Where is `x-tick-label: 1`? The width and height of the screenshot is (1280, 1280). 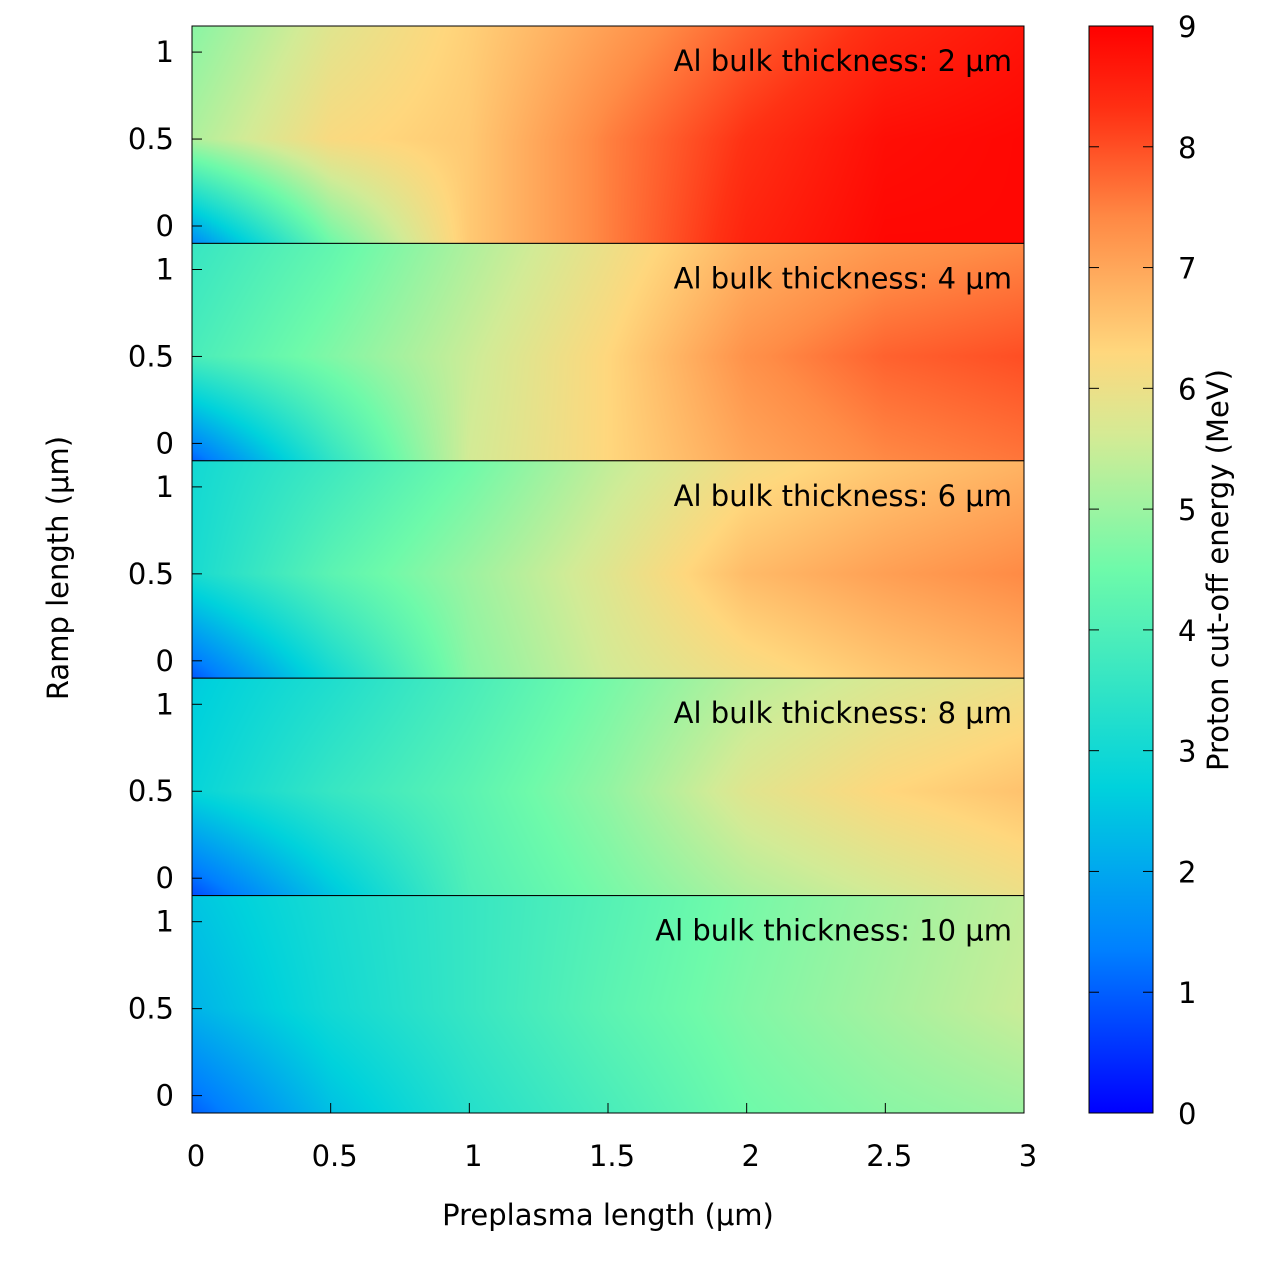
x-tick-label: 1 is located at coordinates (473, 1156).